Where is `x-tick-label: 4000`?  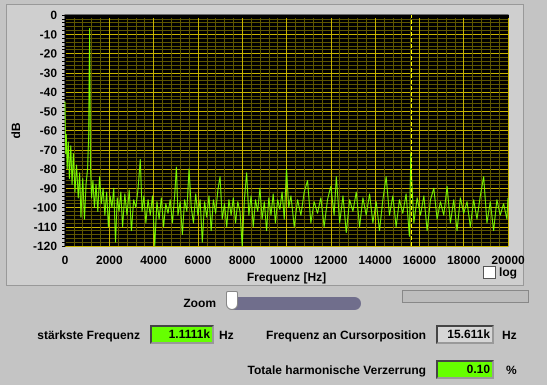
x-tick-label: 4000 is located at coordinates (154, 260).